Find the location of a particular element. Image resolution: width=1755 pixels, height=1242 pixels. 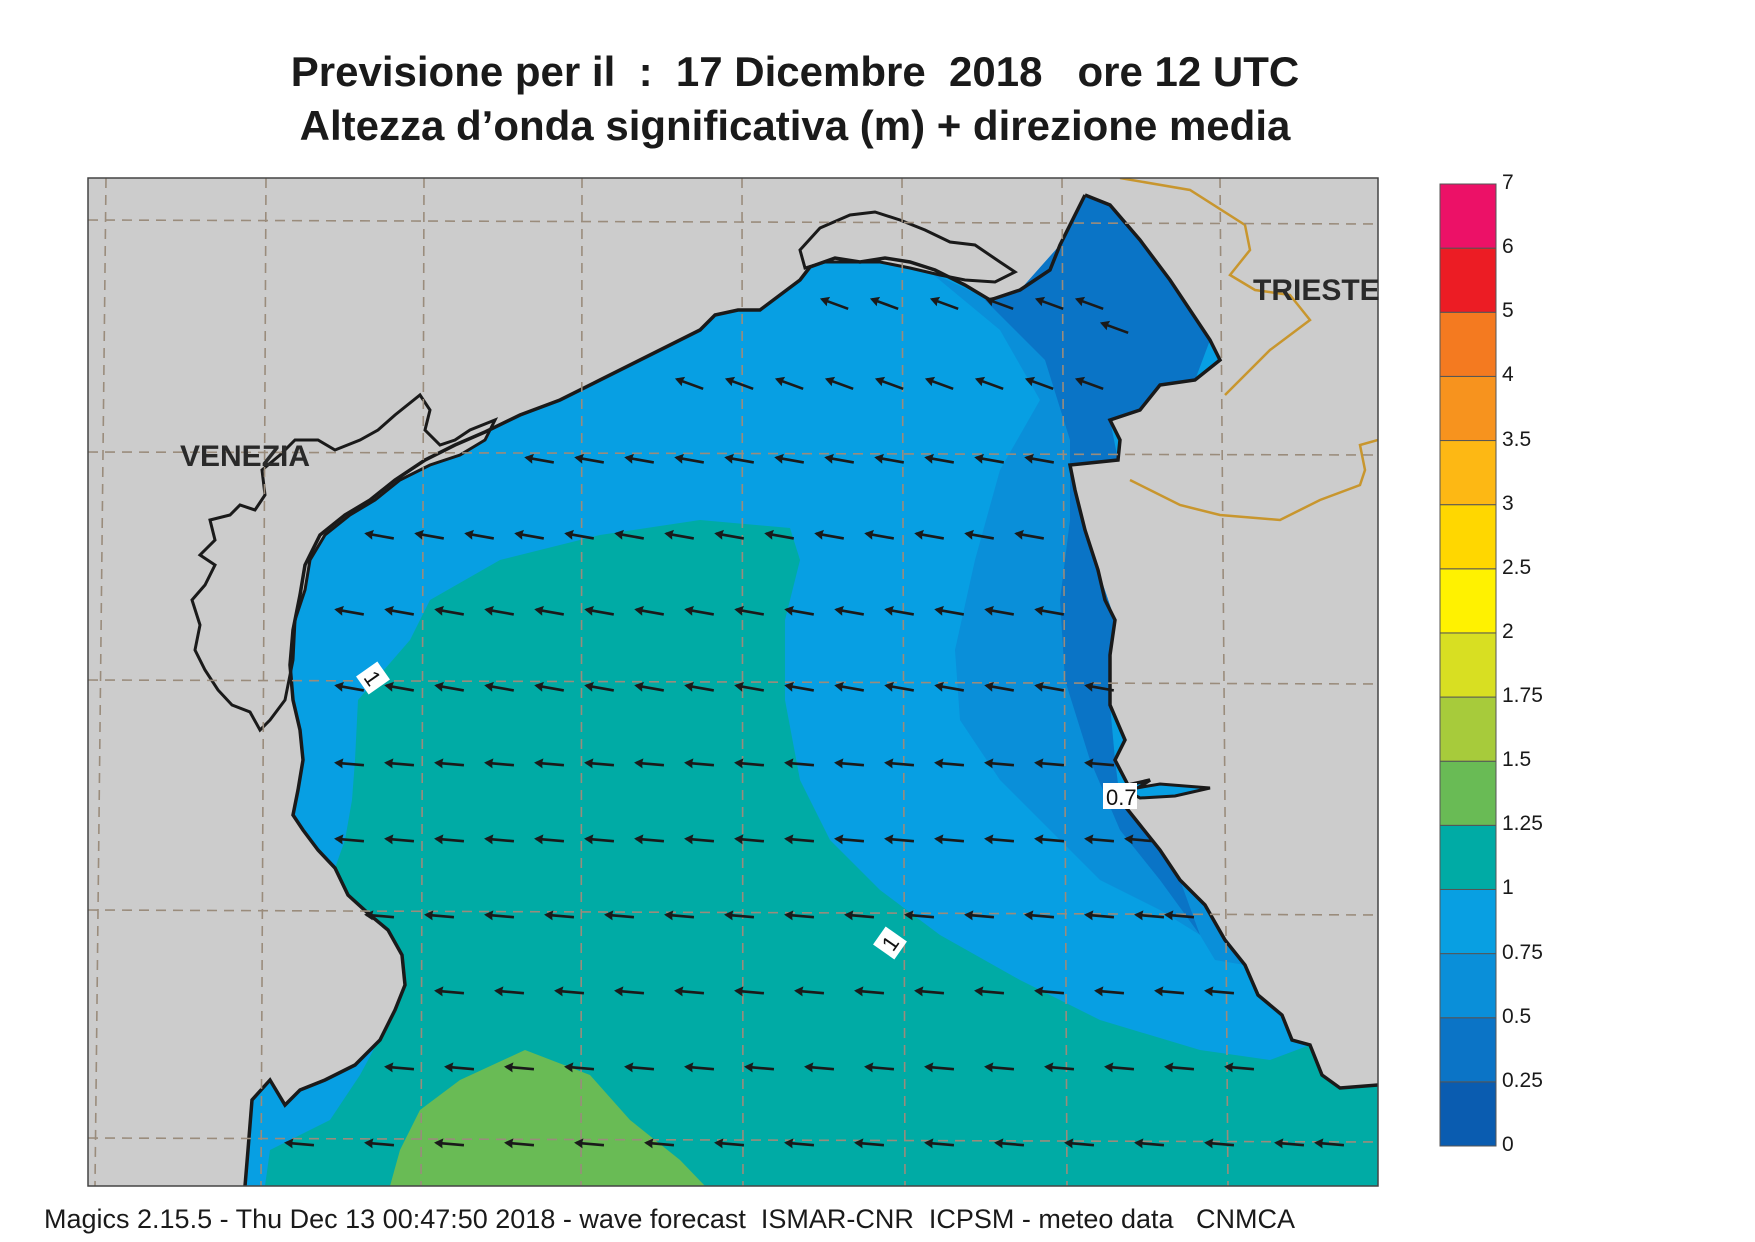

legend-tick-label: 2 is located at coordinates (1508, 631).